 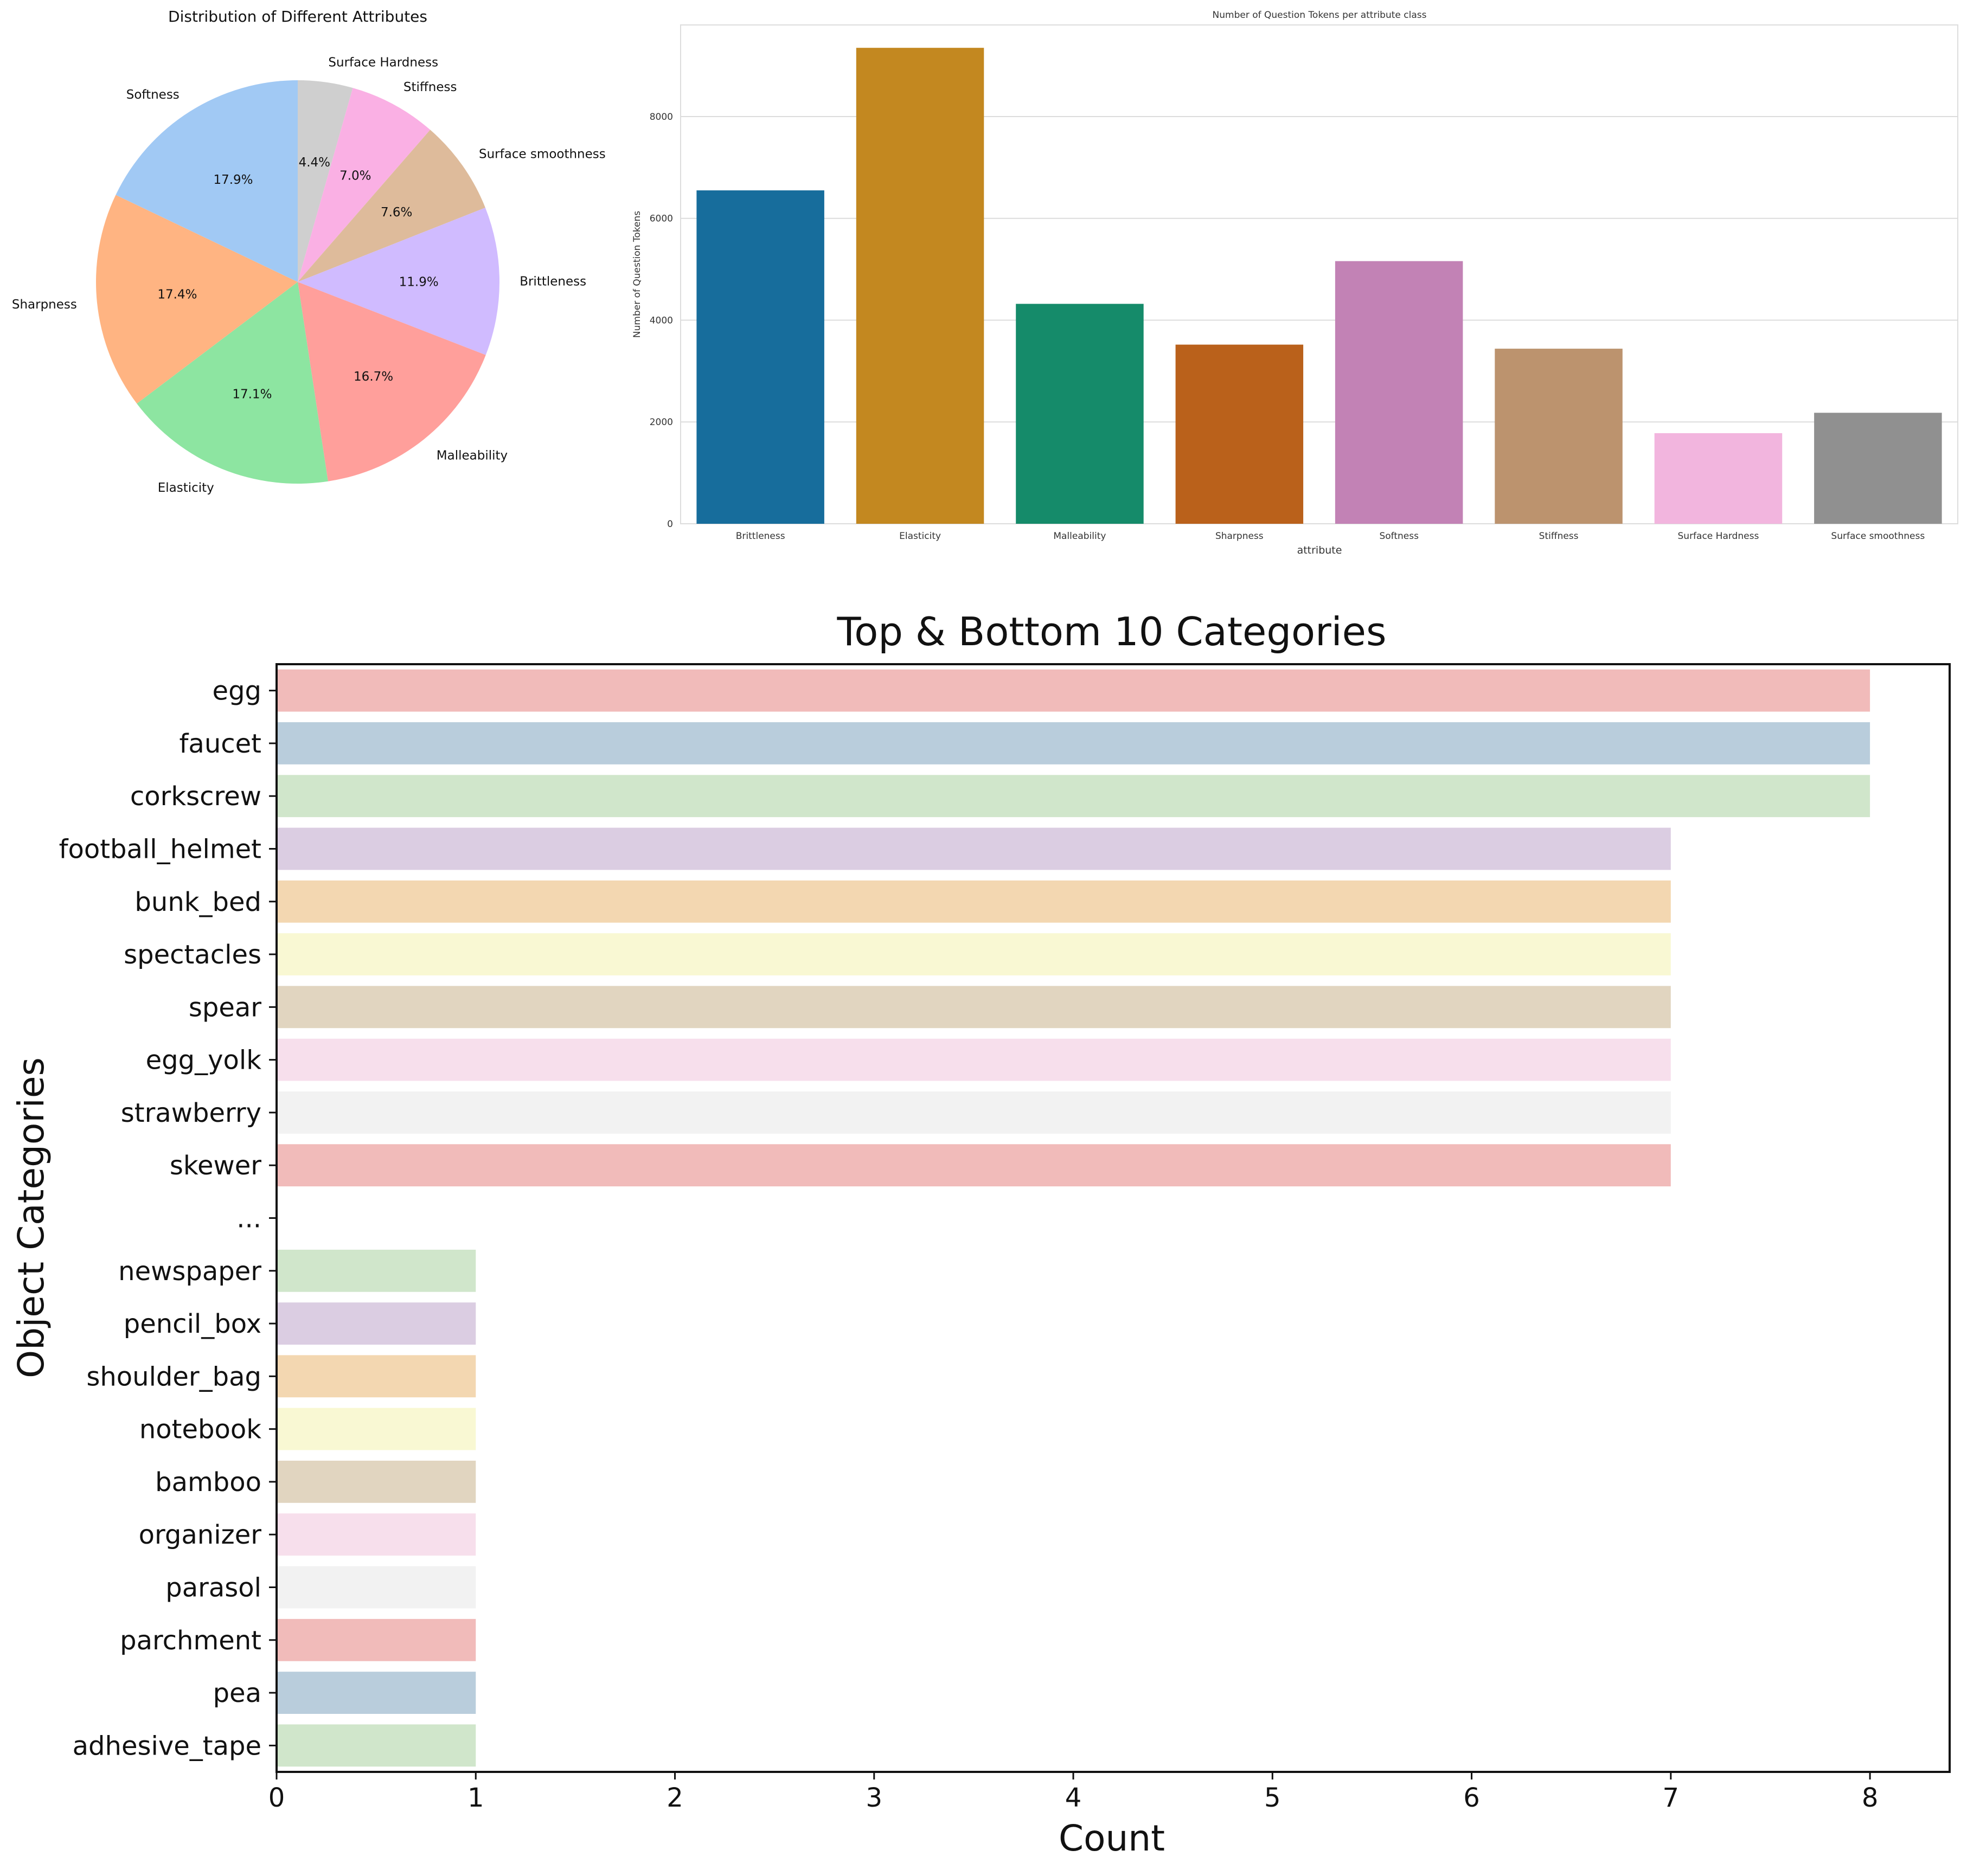 What do you see at coordinates (376, 1534) in the screenshot?
I see `category-bar-organizer` at bounding box center [376, 1534].